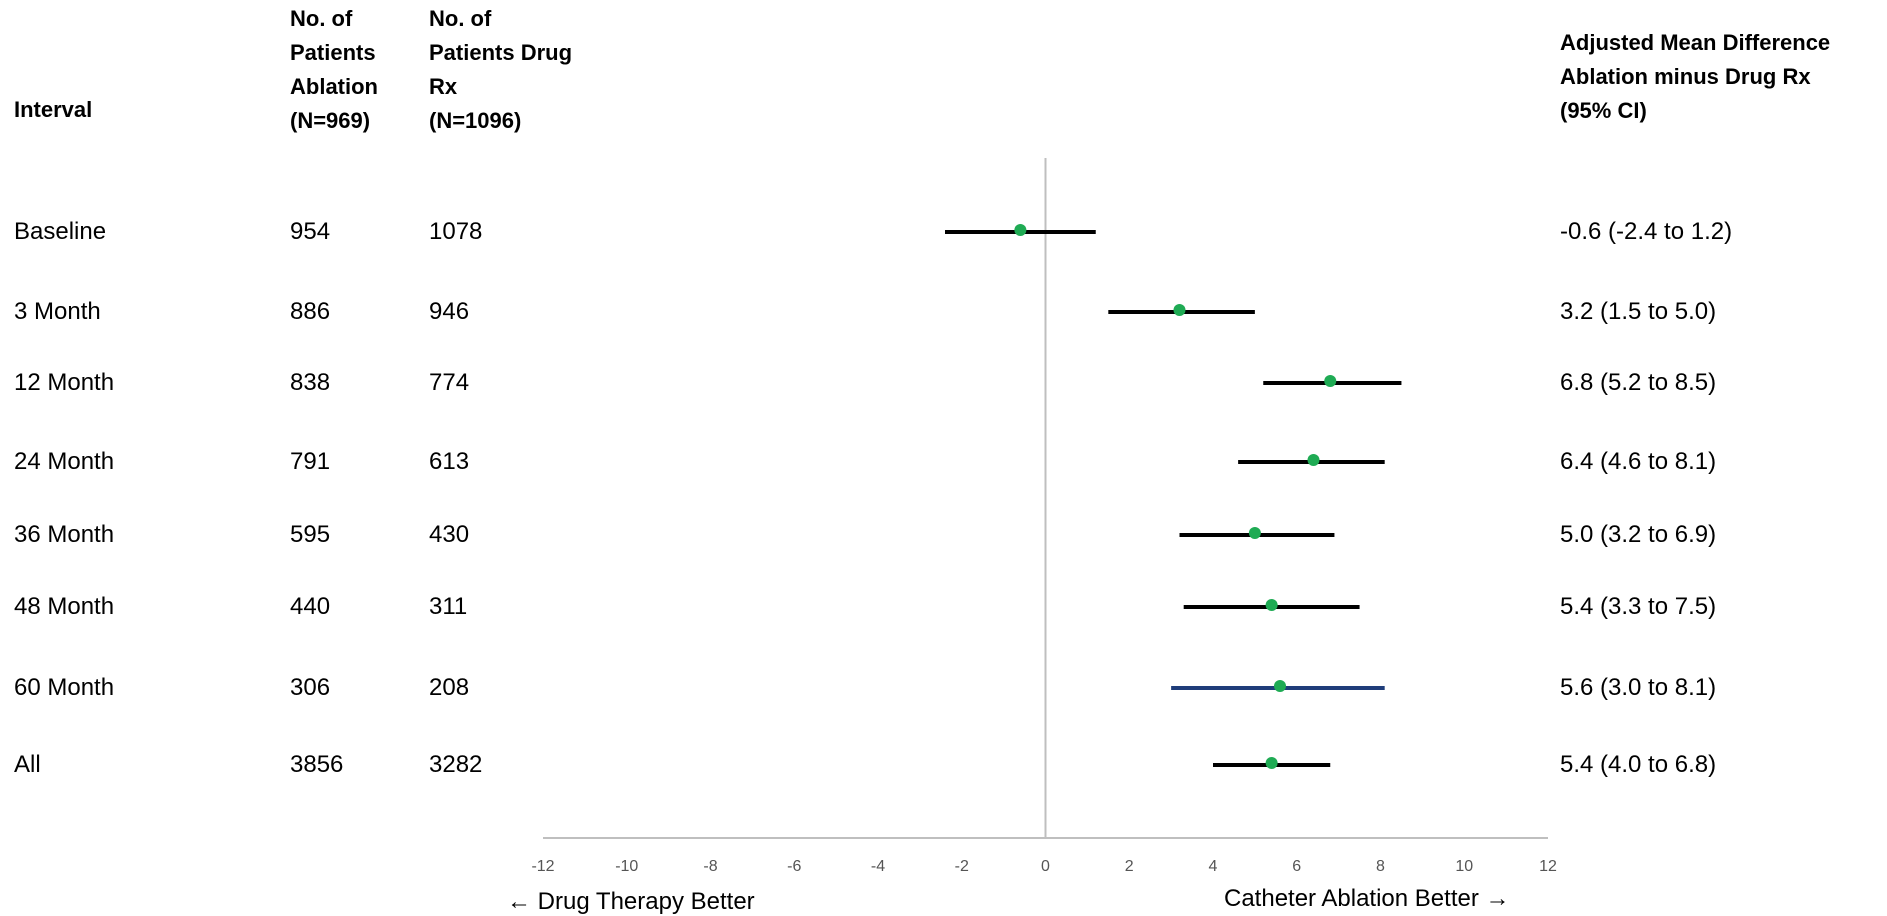 The width and height of the screenshot is (1887, 916). I want to click on drug-count: 208, so click(449, 687).